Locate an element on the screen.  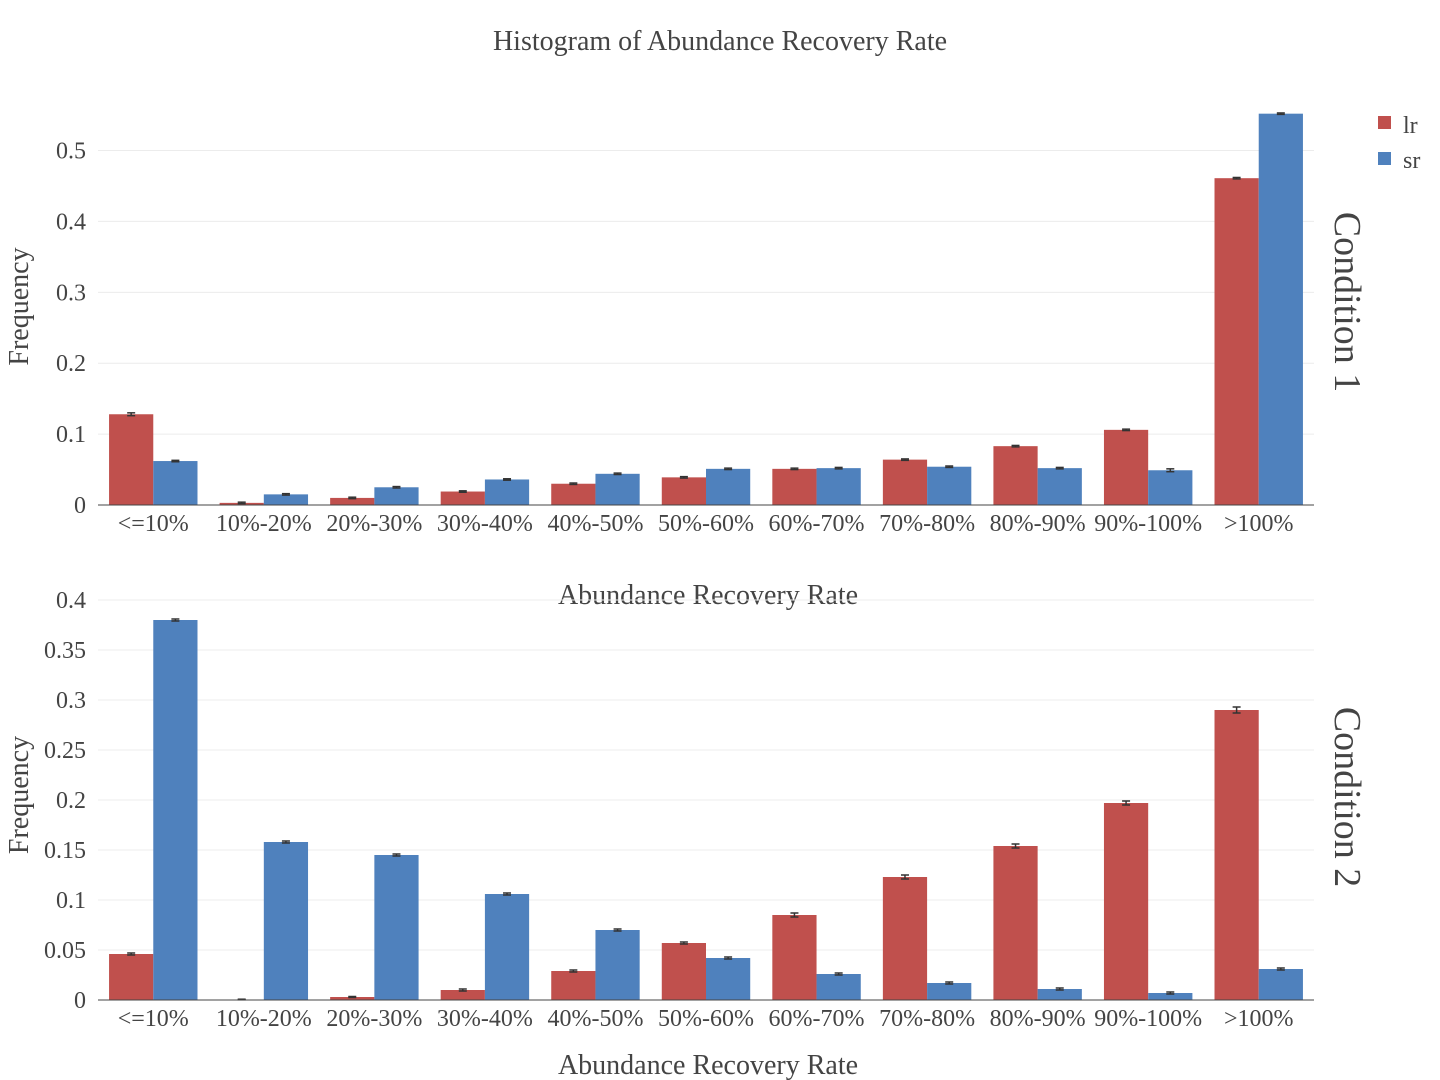
legend-swatch-lr is located at coordinates (1384, 122).